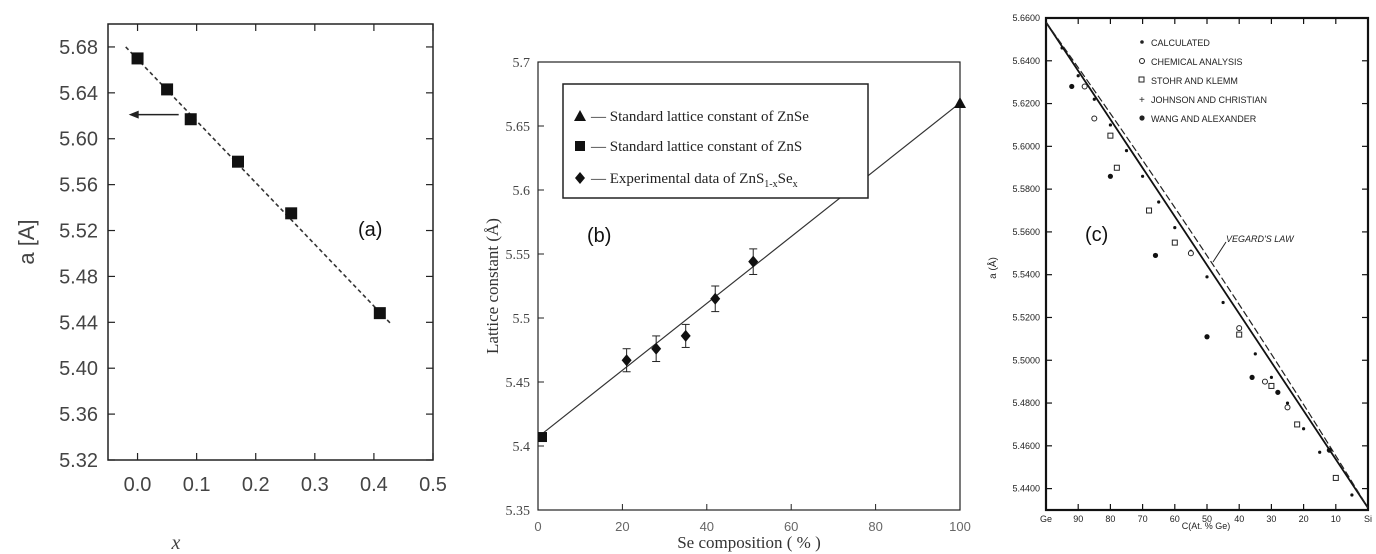 The height and width of the screenshot is (554, 1376). Describe the element at coordinates (1026, 403) in the screenshot. I see `y-tick-label: 5.4800` at that location.